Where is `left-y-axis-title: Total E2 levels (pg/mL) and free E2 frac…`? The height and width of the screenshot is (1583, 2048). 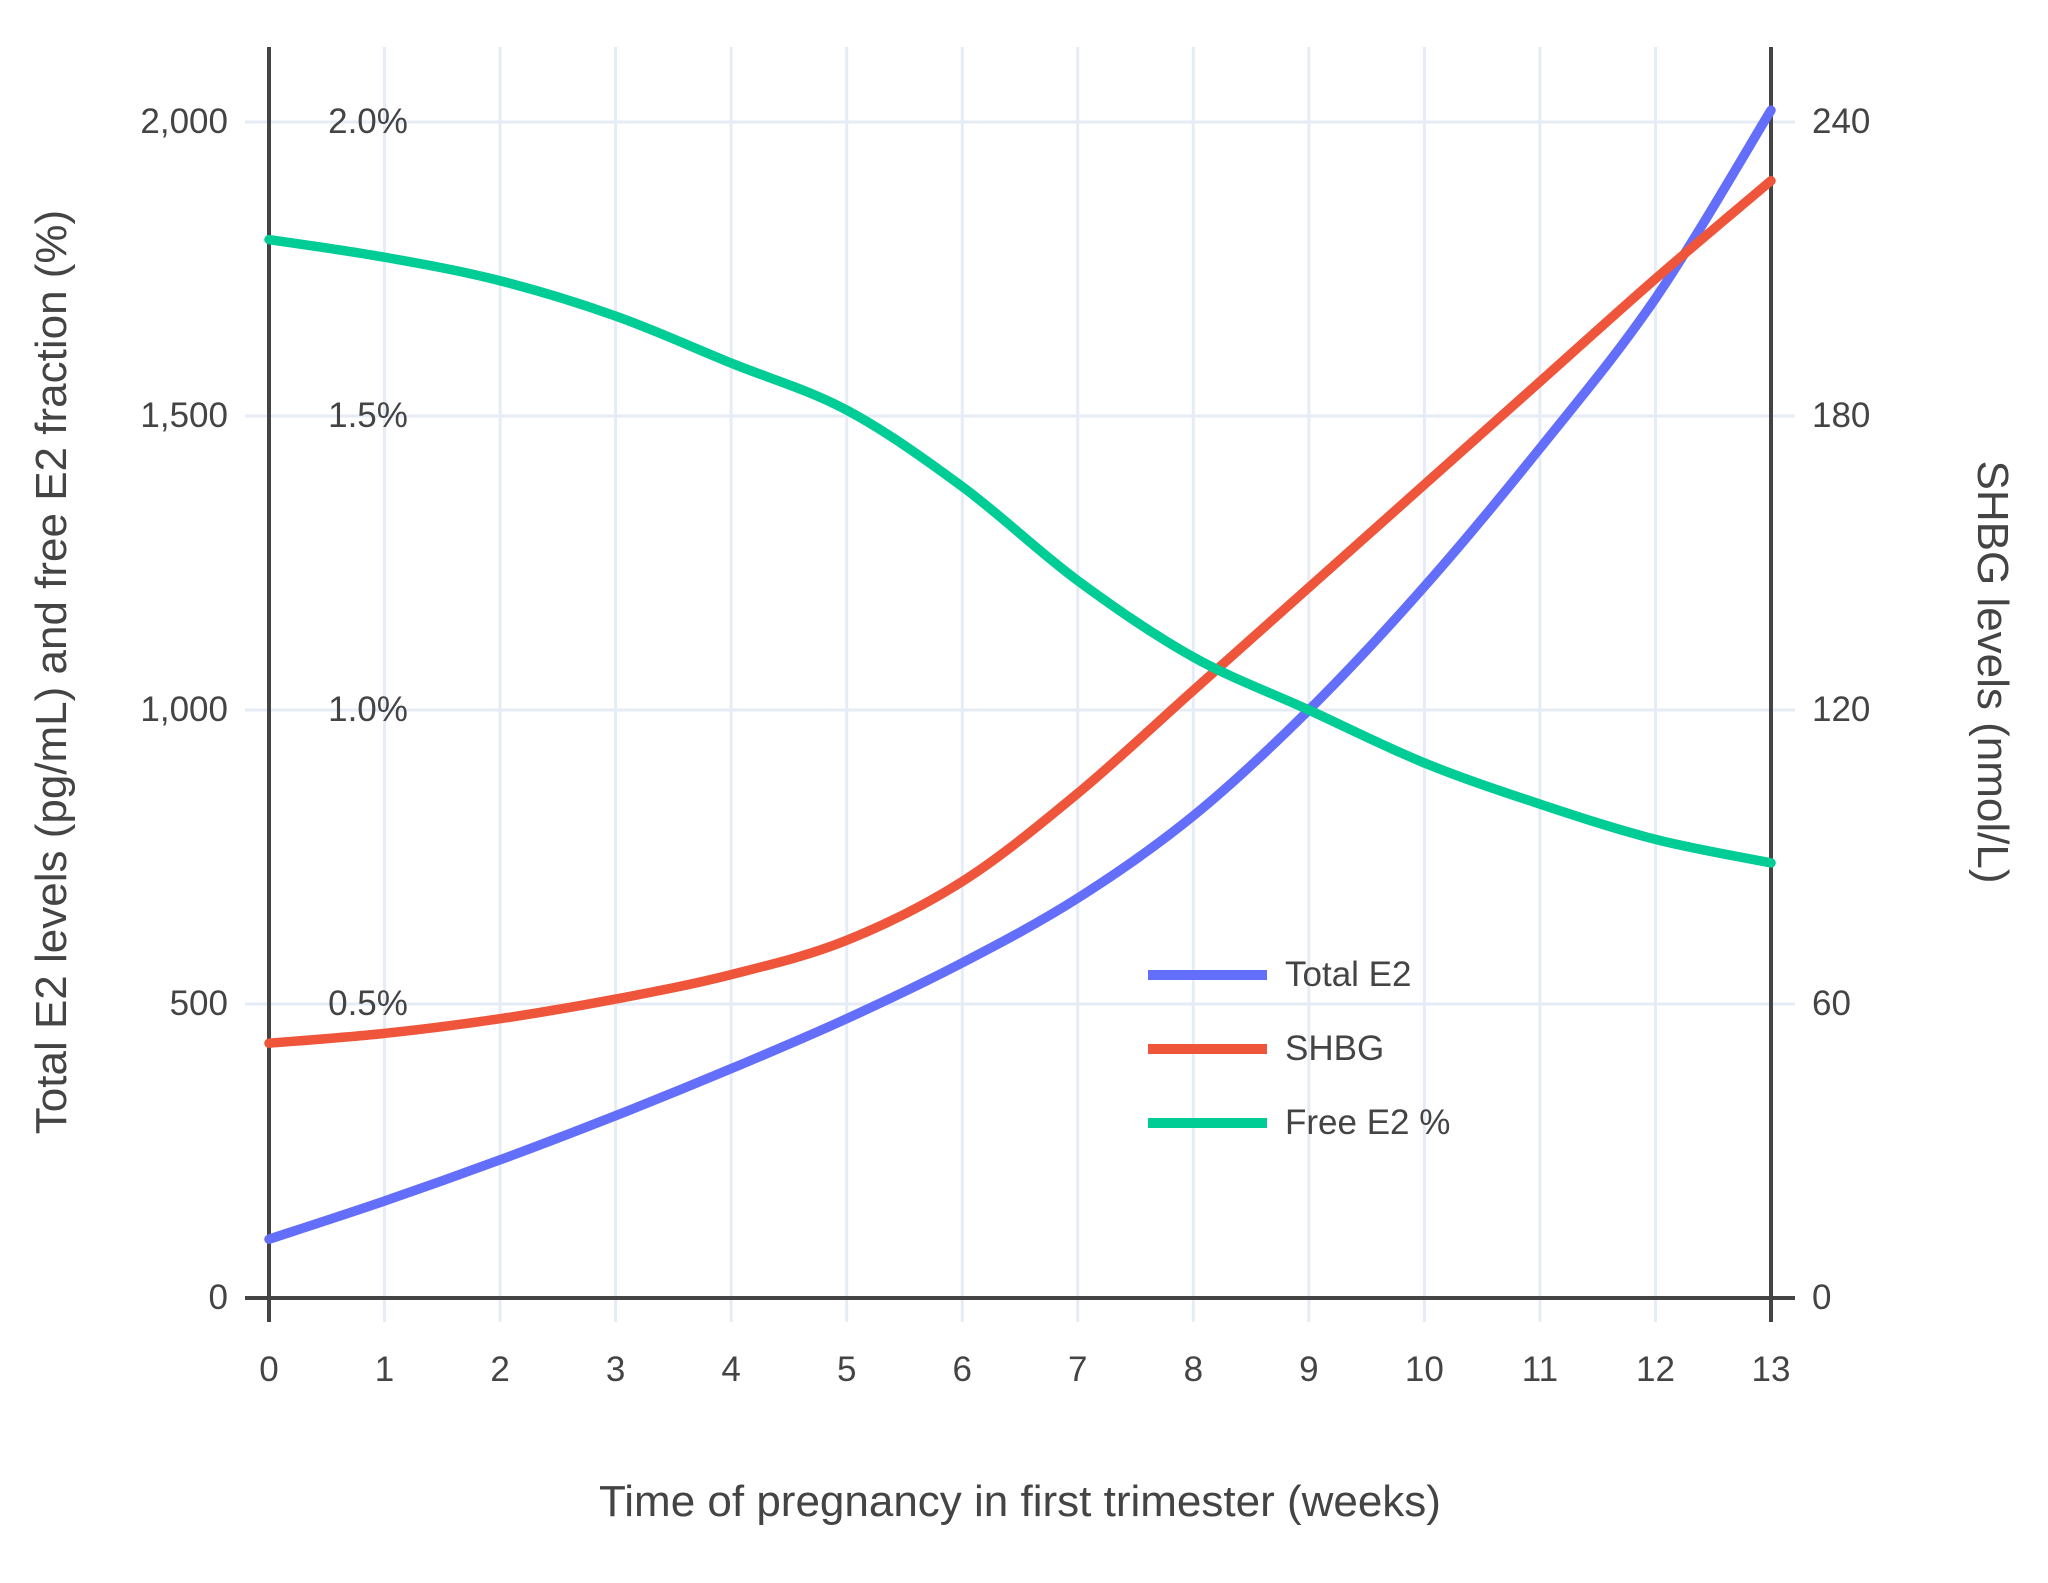
left-y-axis-title: Total E2 levels (pg/mL) and free E2 frac… is located at coordinates (51, 672).